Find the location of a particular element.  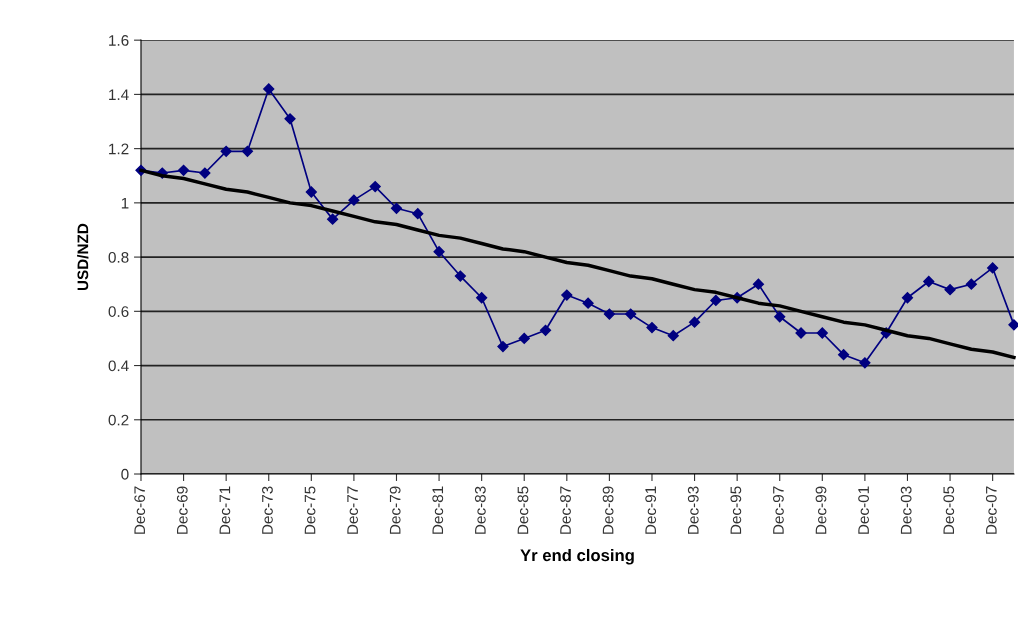

y-tick-label: 0 is located at coordinates (125, 474).